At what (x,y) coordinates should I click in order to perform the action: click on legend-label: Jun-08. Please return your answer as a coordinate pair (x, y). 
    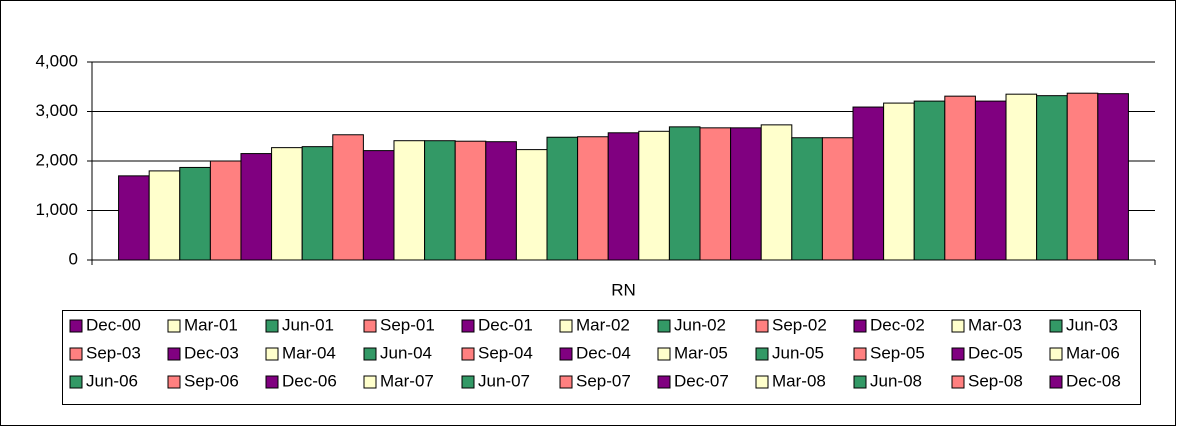
    Looking at the image, I should click on (896, 380).